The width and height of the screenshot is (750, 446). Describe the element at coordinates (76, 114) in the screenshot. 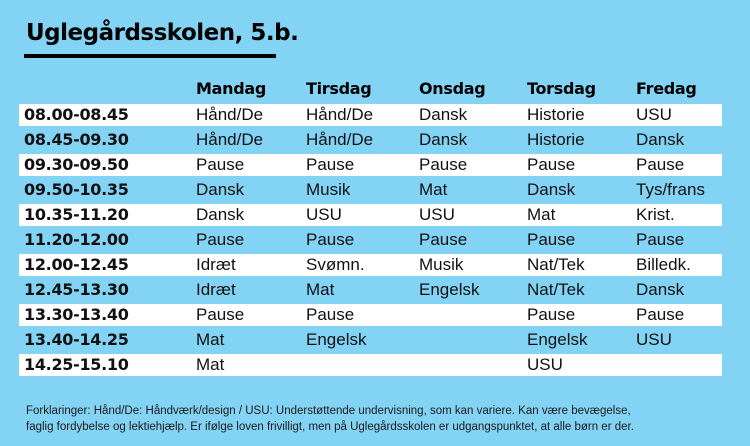

I see `time-slot: 08.00-08.45` at that location.